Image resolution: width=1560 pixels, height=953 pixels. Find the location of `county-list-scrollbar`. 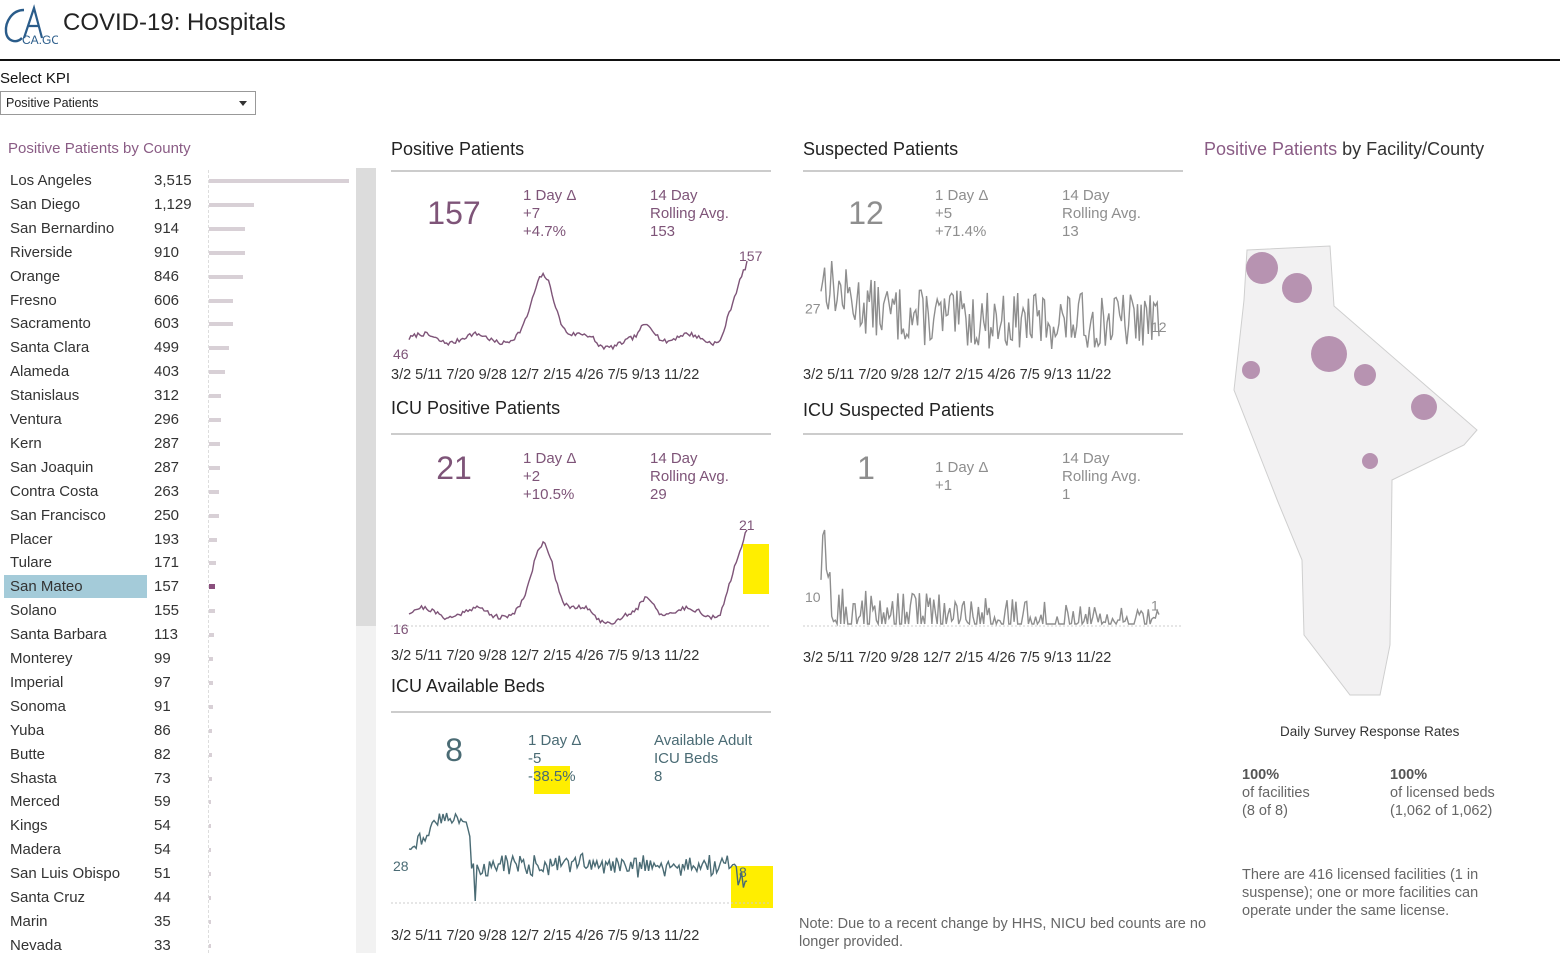

county-list-scrollbar is located at coordinates (366, 560).